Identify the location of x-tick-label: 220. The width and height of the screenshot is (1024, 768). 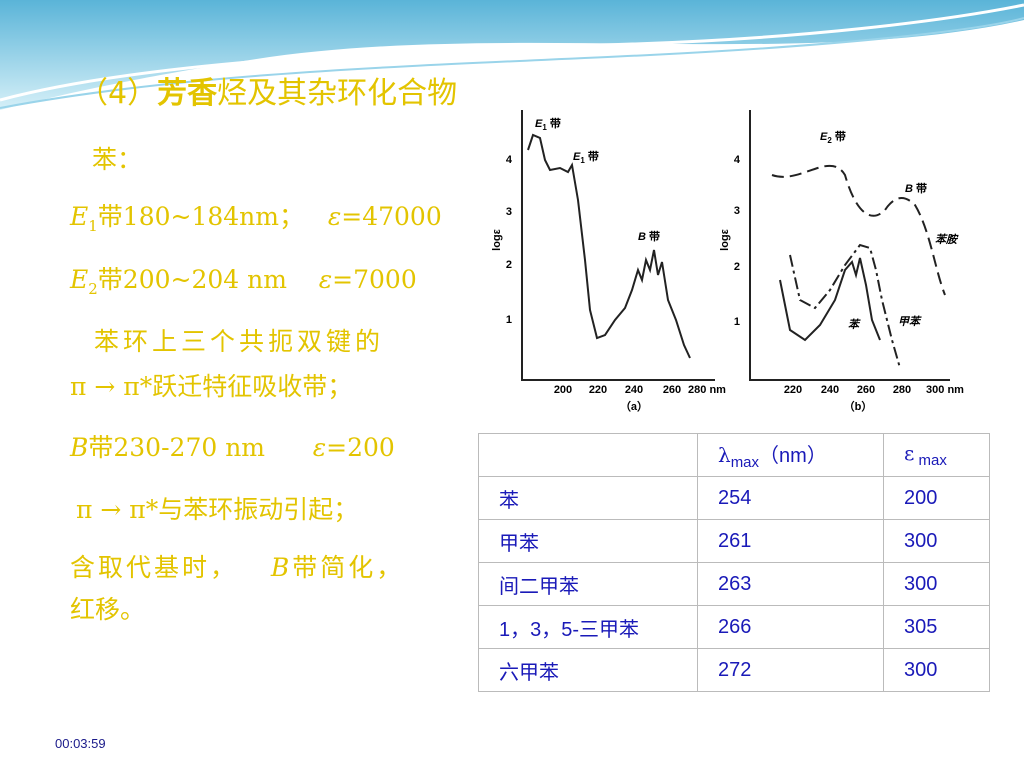
(793, 390).